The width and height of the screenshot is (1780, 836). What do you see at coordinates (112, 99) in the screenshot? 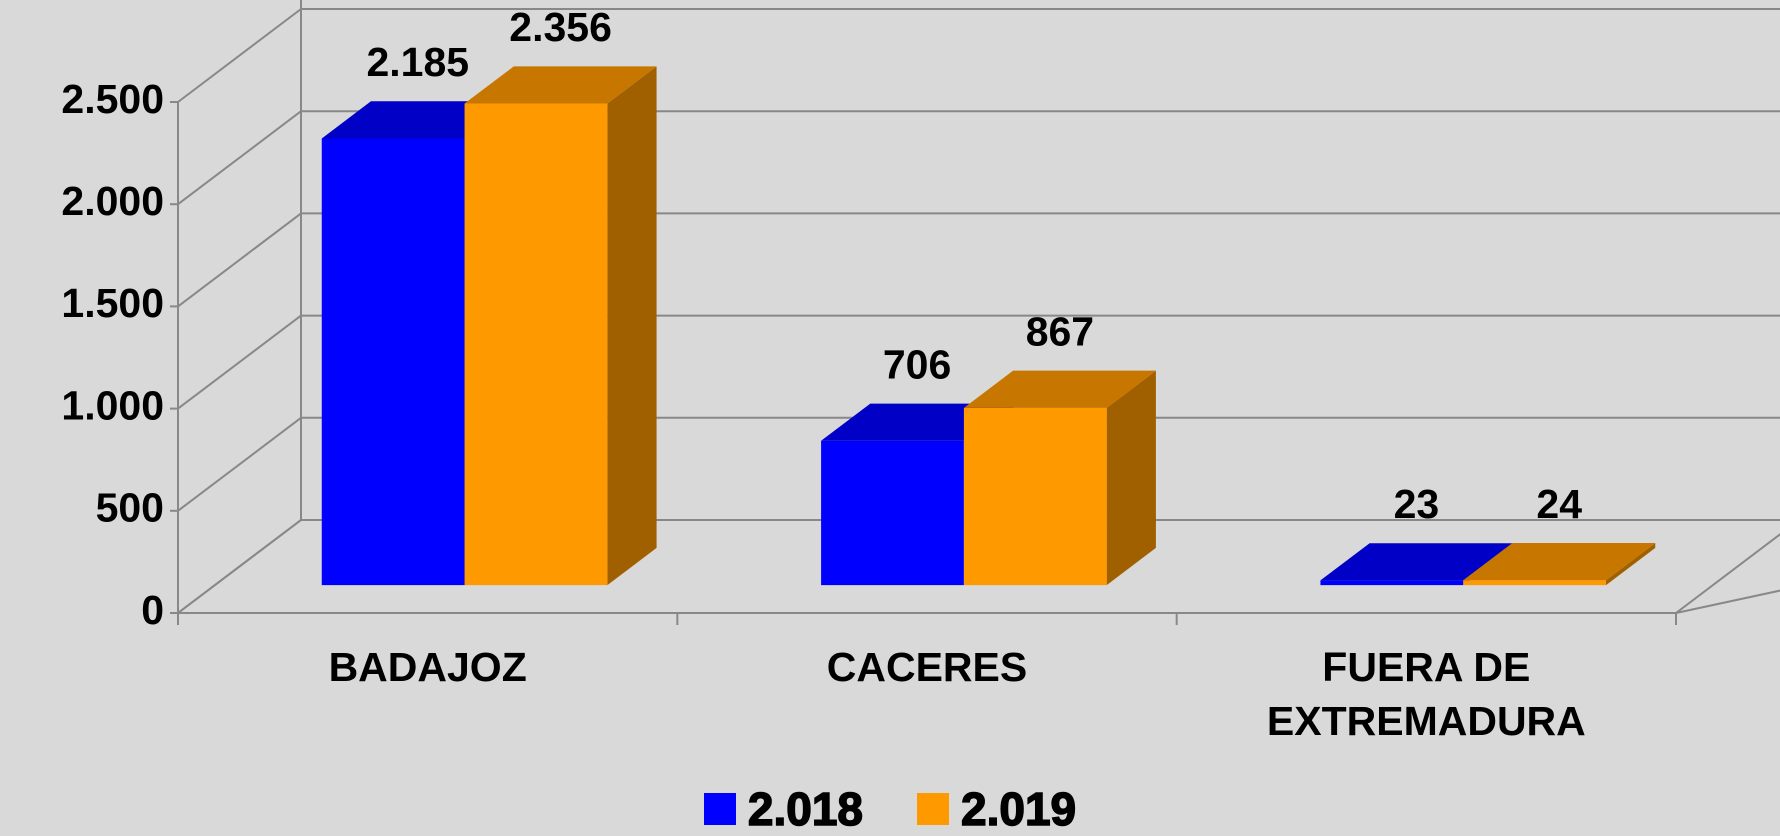
I see `y-tick-label: 2.500` at bounding box center [112, 99].